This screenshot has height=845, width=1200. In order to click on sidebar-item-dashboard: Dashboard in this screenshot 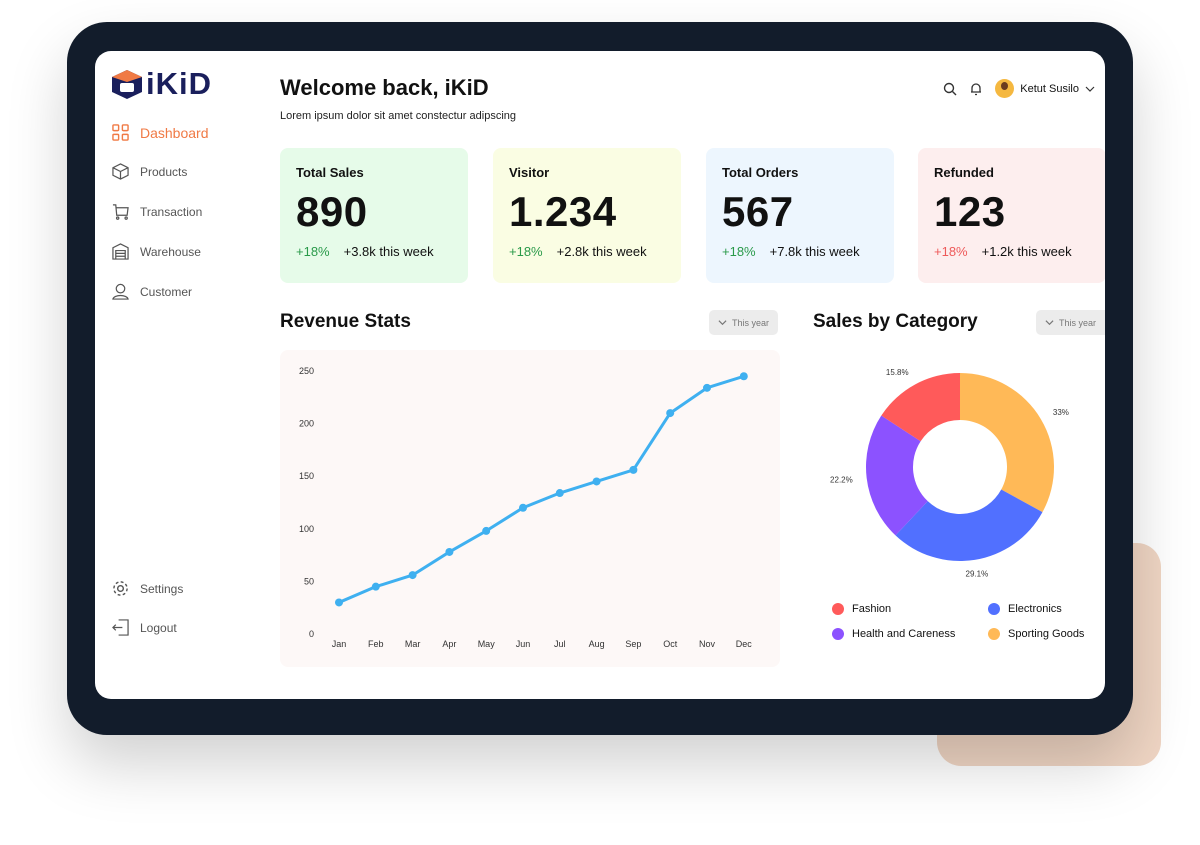, I will do `click(160, 132)`.